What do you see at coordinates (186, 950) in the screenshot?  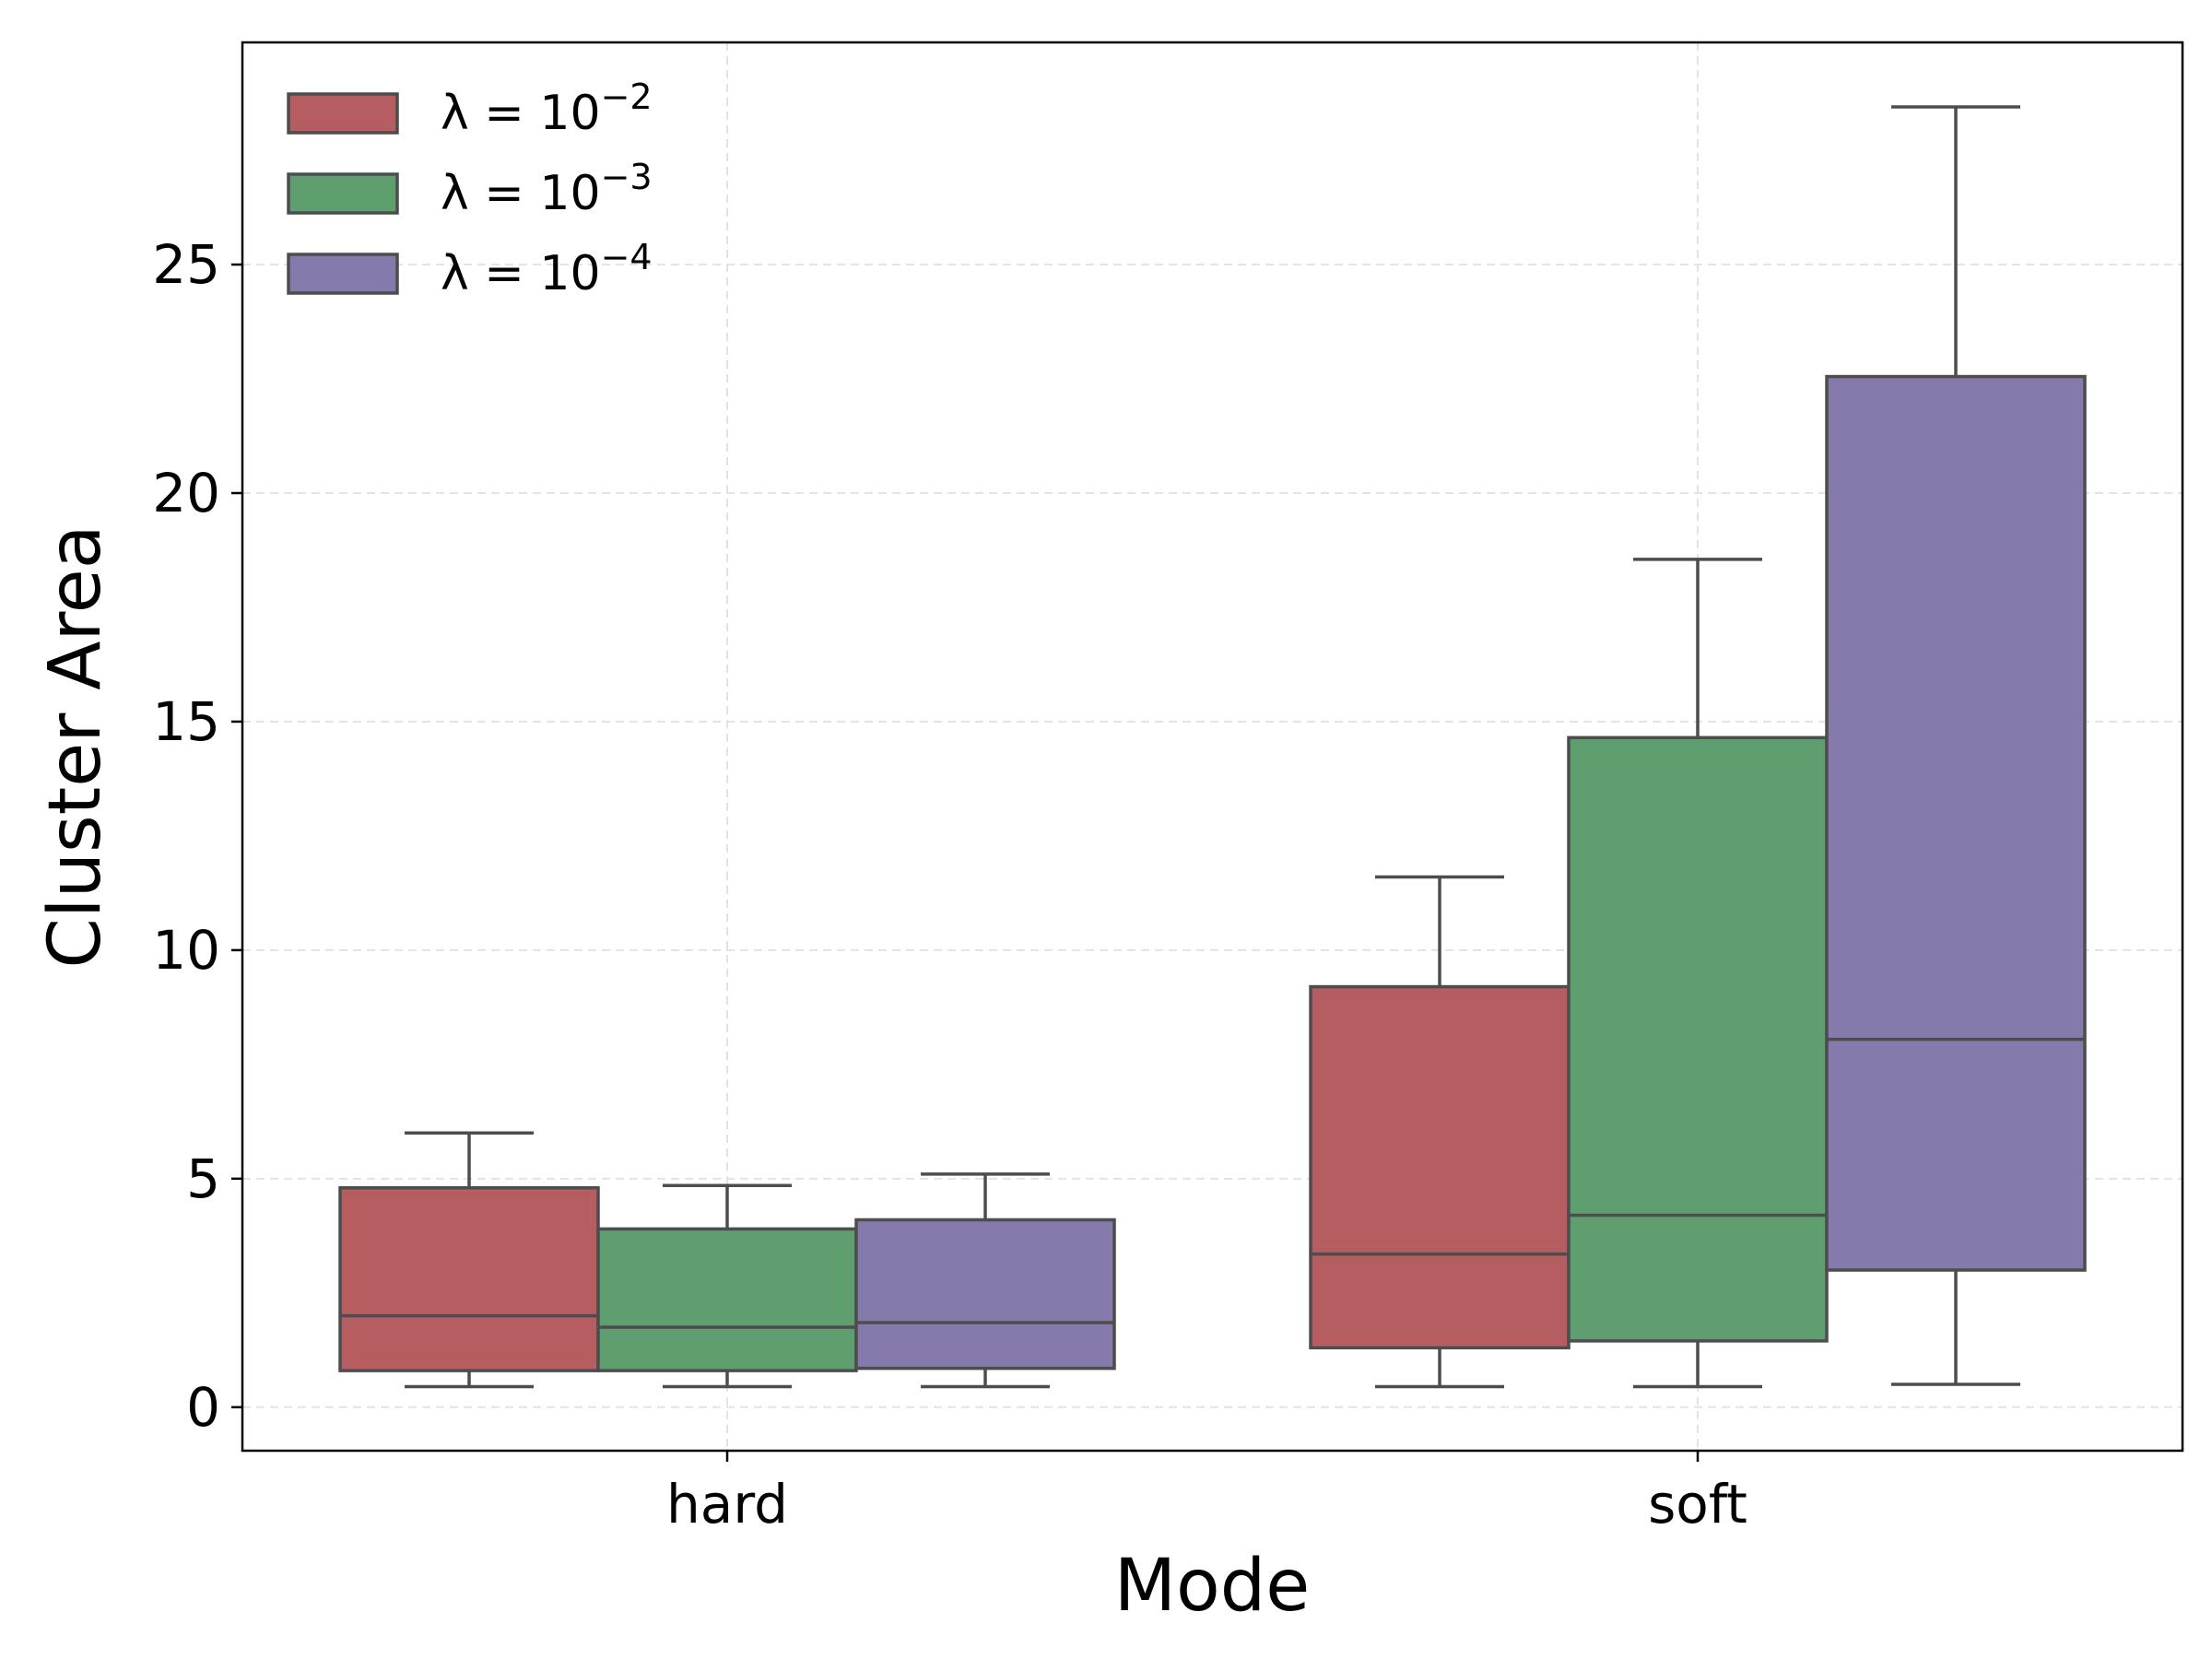 I see `y-tick-label: 10` at bounding box center [186, 950].